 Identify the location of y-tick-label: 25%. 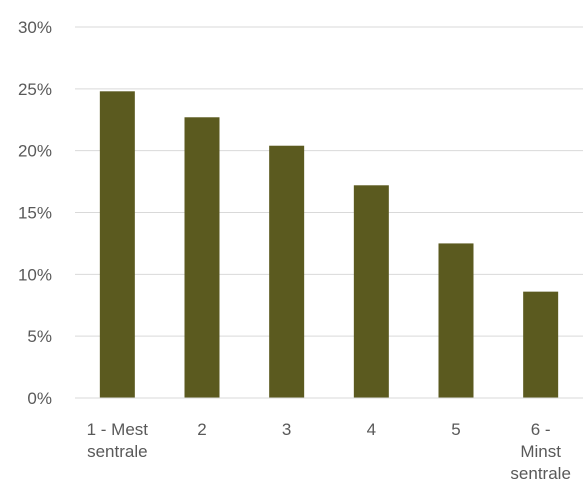
(35, 89).